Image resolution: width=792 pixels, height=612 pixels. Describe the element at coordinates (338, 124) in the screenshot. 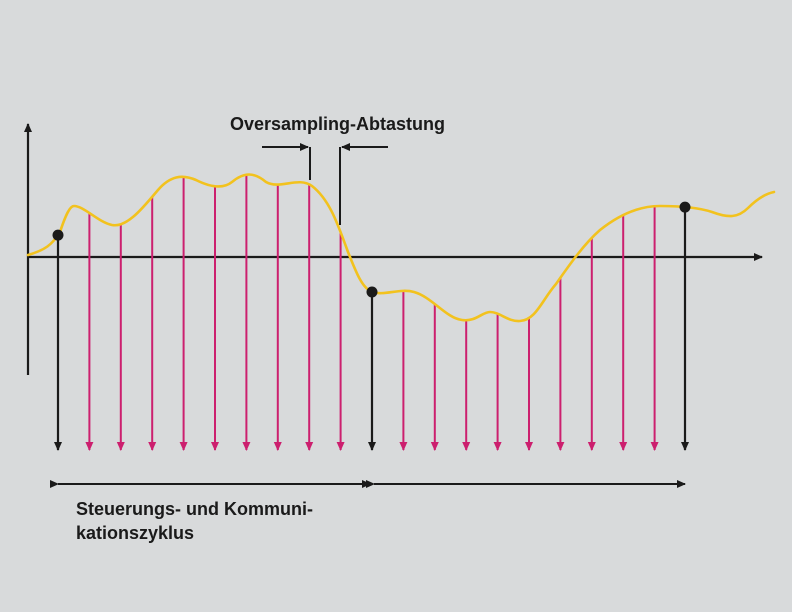

I see `oversampling-label: Oversampling-Abtastung` at that location.